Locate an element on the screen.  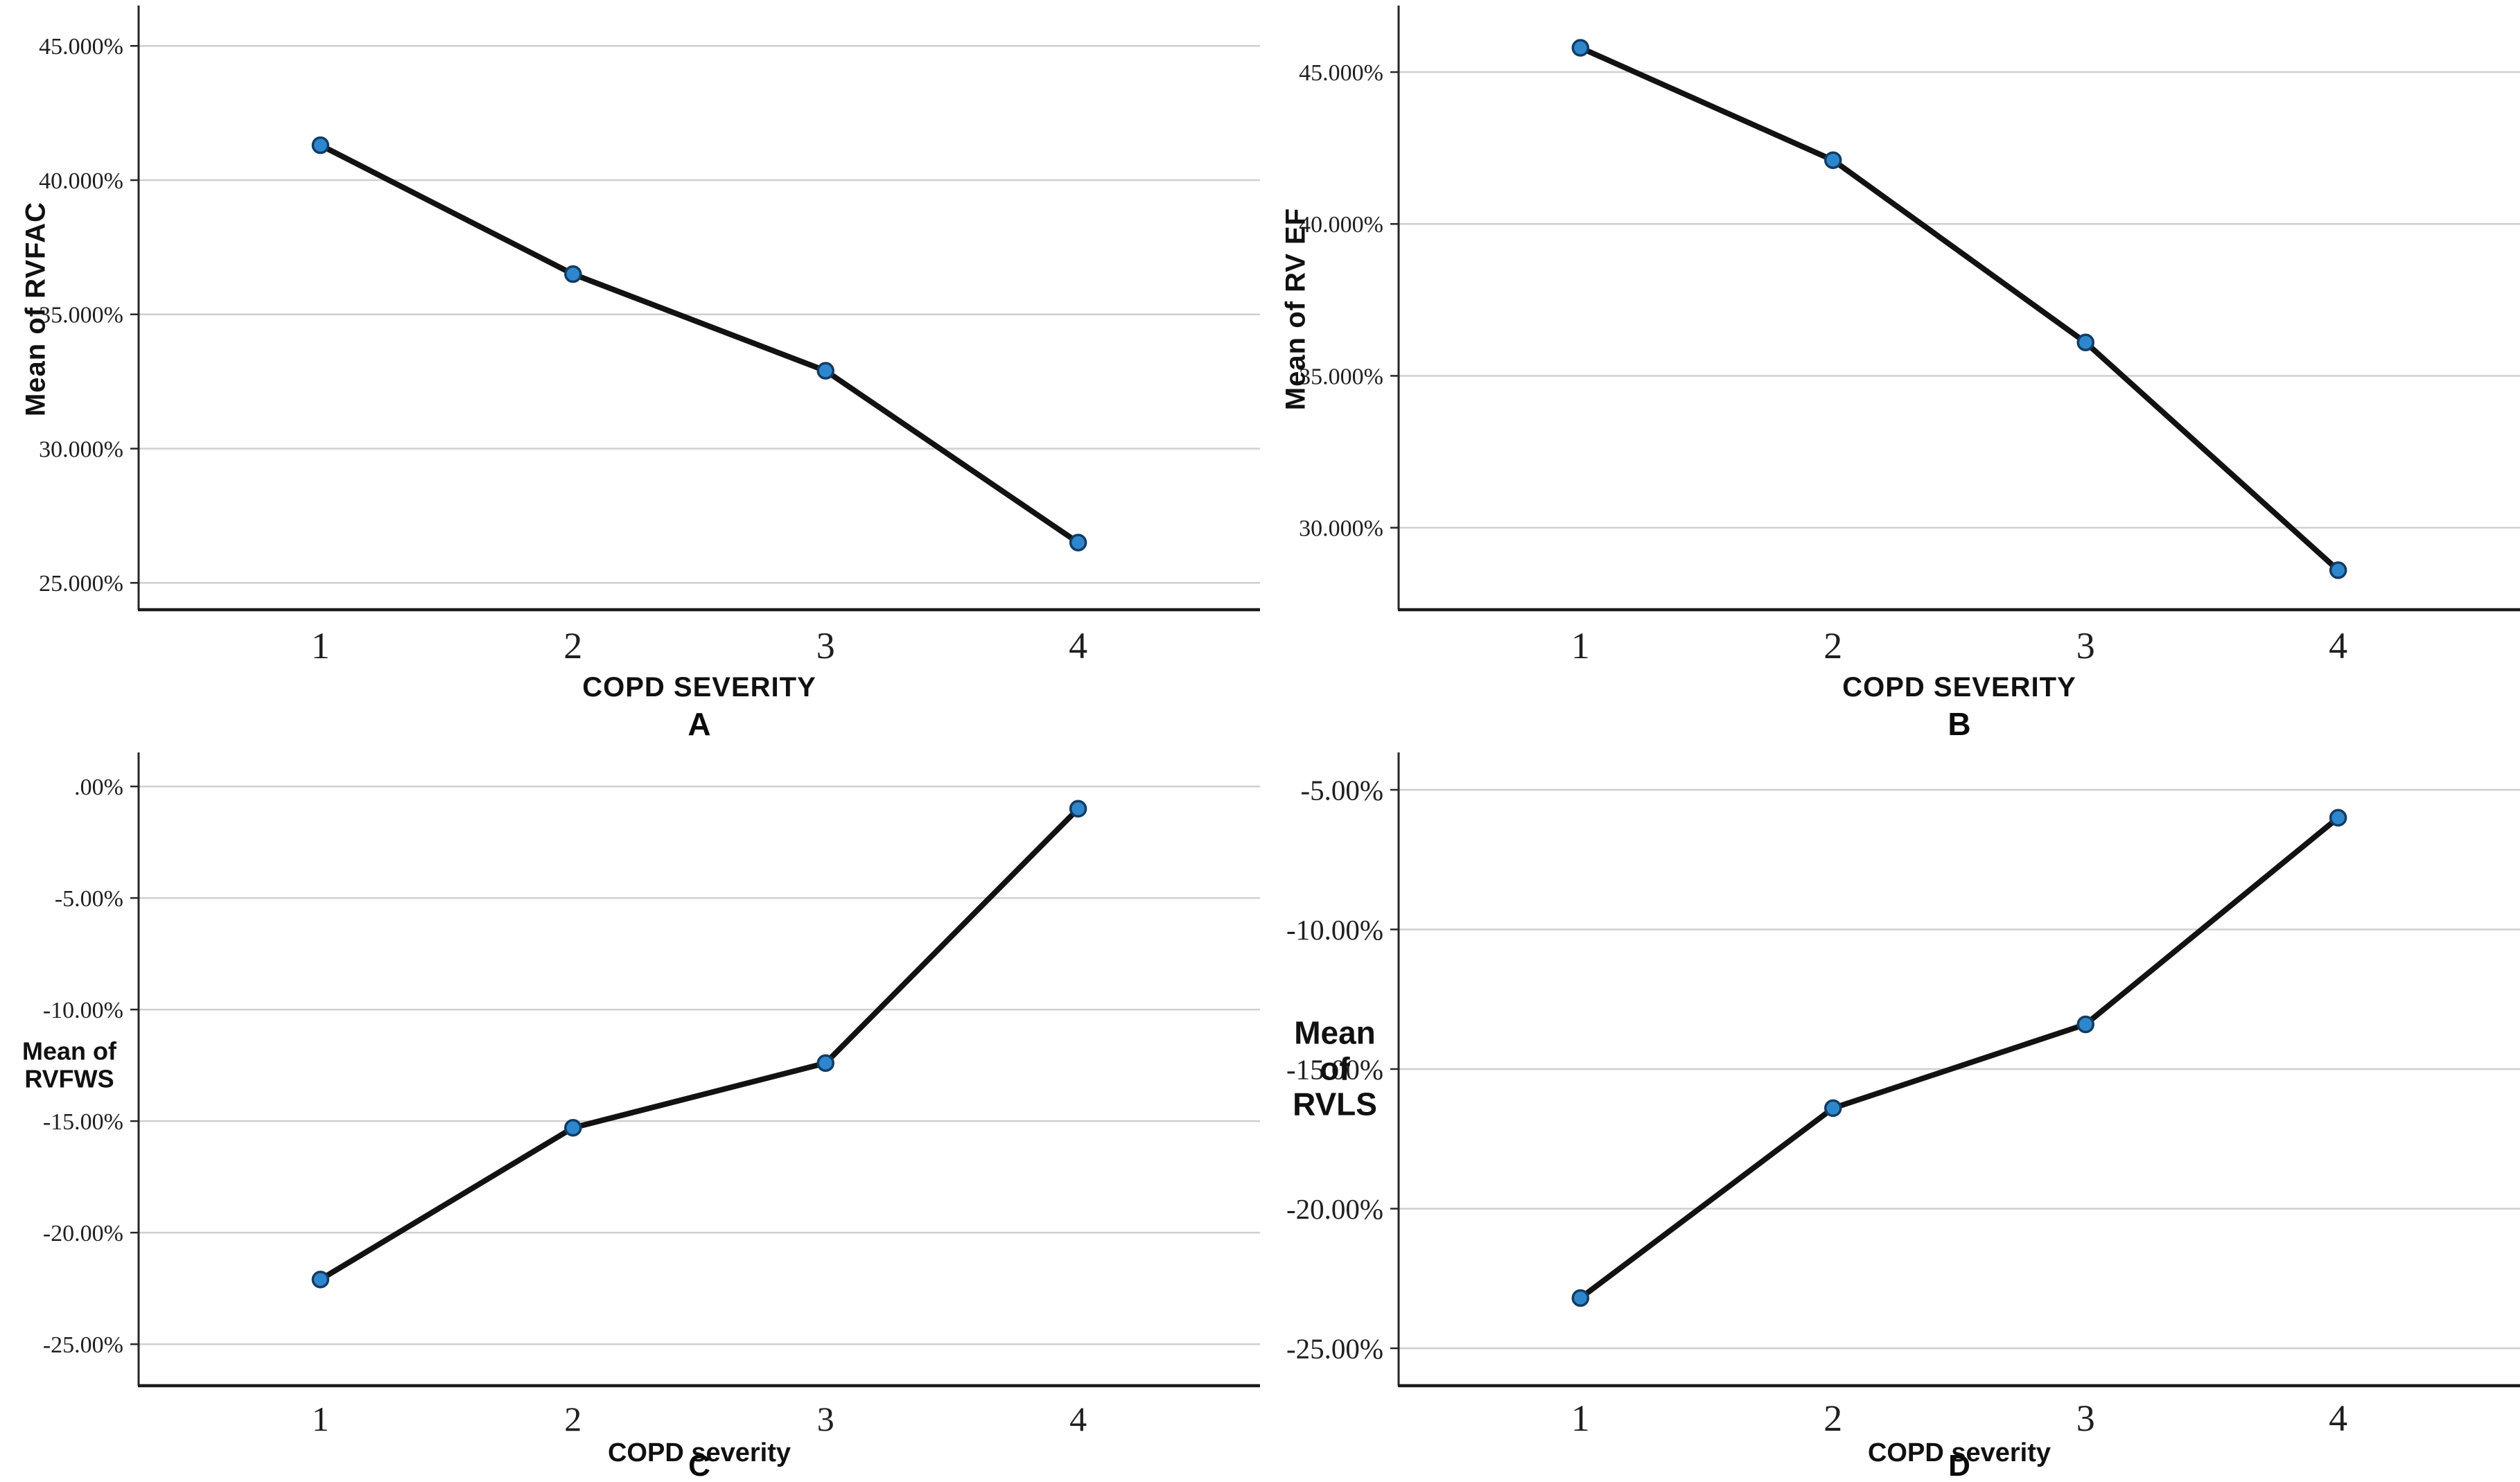
panel-letter-b: B is located at coordinates (1959, 724).